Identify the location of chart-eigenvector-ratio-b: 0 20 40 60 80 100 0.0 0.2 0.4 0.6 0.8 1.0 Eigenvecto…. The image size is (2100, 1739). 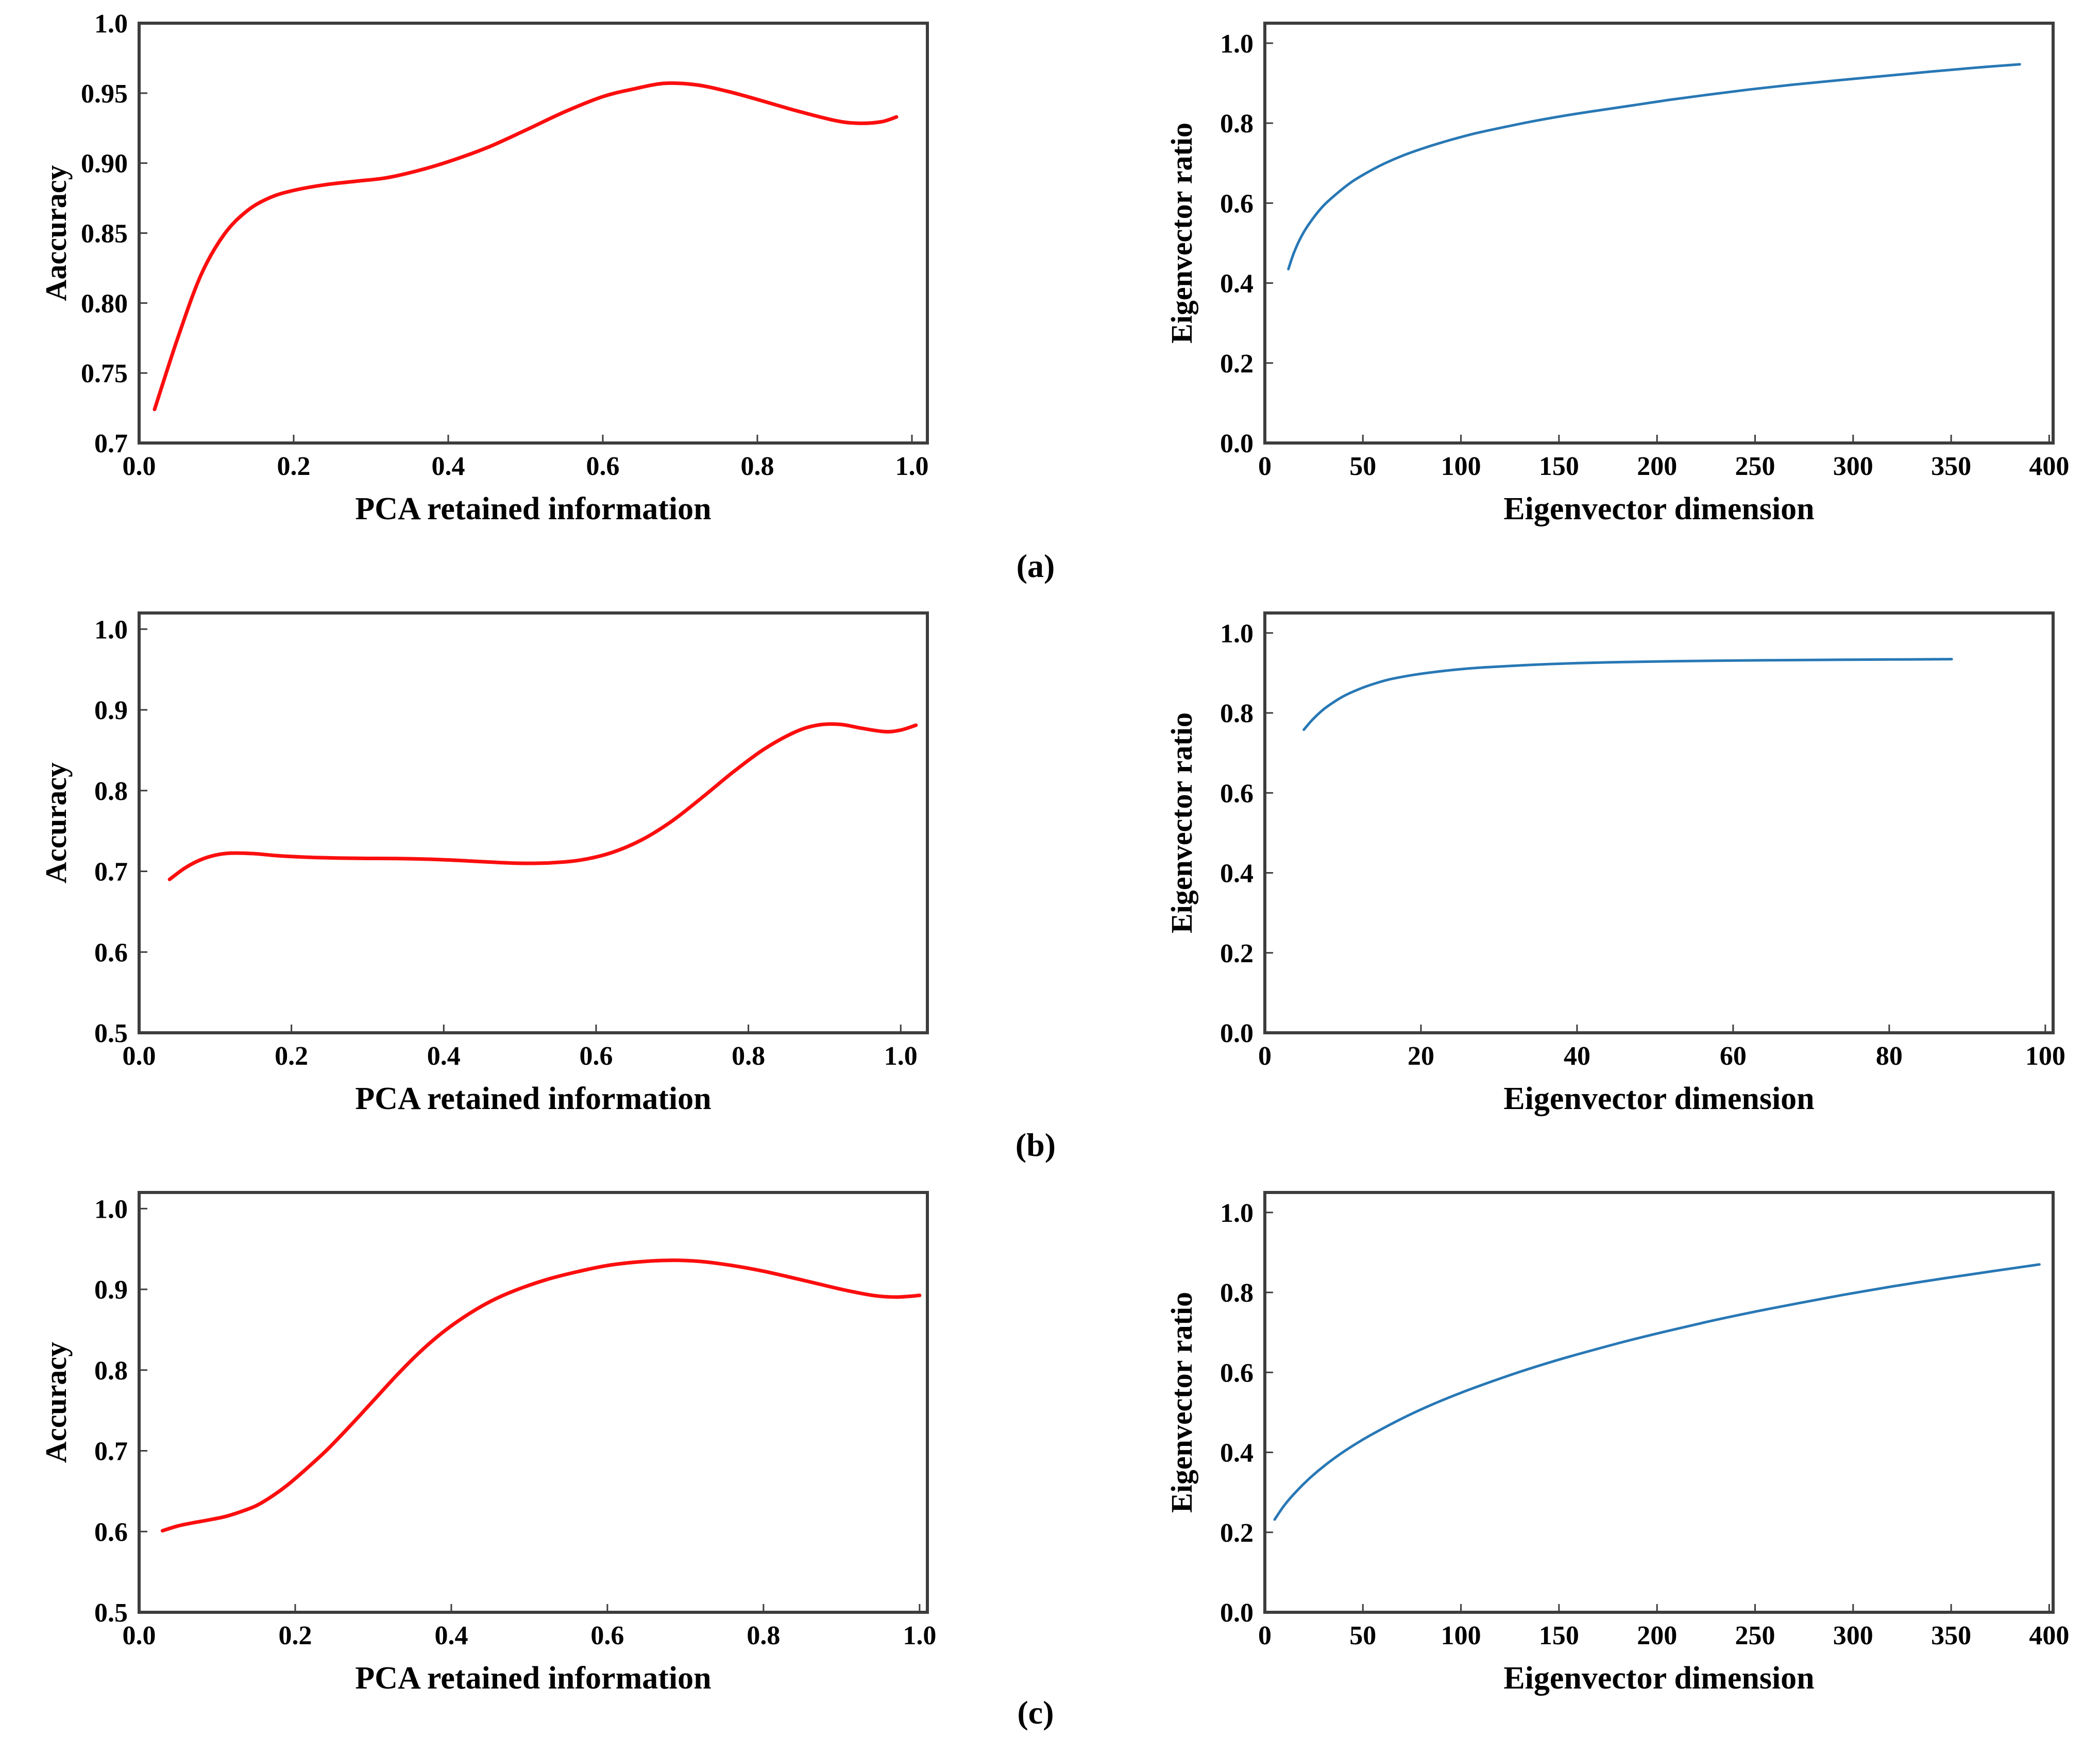
(1625, 855).